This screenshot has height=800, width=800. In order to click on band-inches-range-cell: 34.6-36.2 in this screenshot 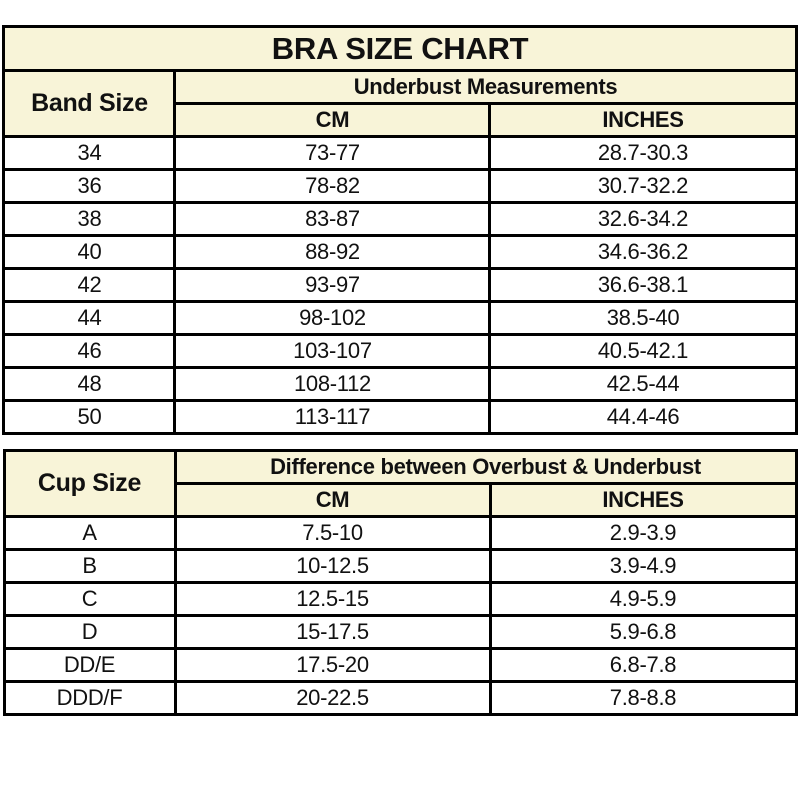, I will do `click(643, 252)`.